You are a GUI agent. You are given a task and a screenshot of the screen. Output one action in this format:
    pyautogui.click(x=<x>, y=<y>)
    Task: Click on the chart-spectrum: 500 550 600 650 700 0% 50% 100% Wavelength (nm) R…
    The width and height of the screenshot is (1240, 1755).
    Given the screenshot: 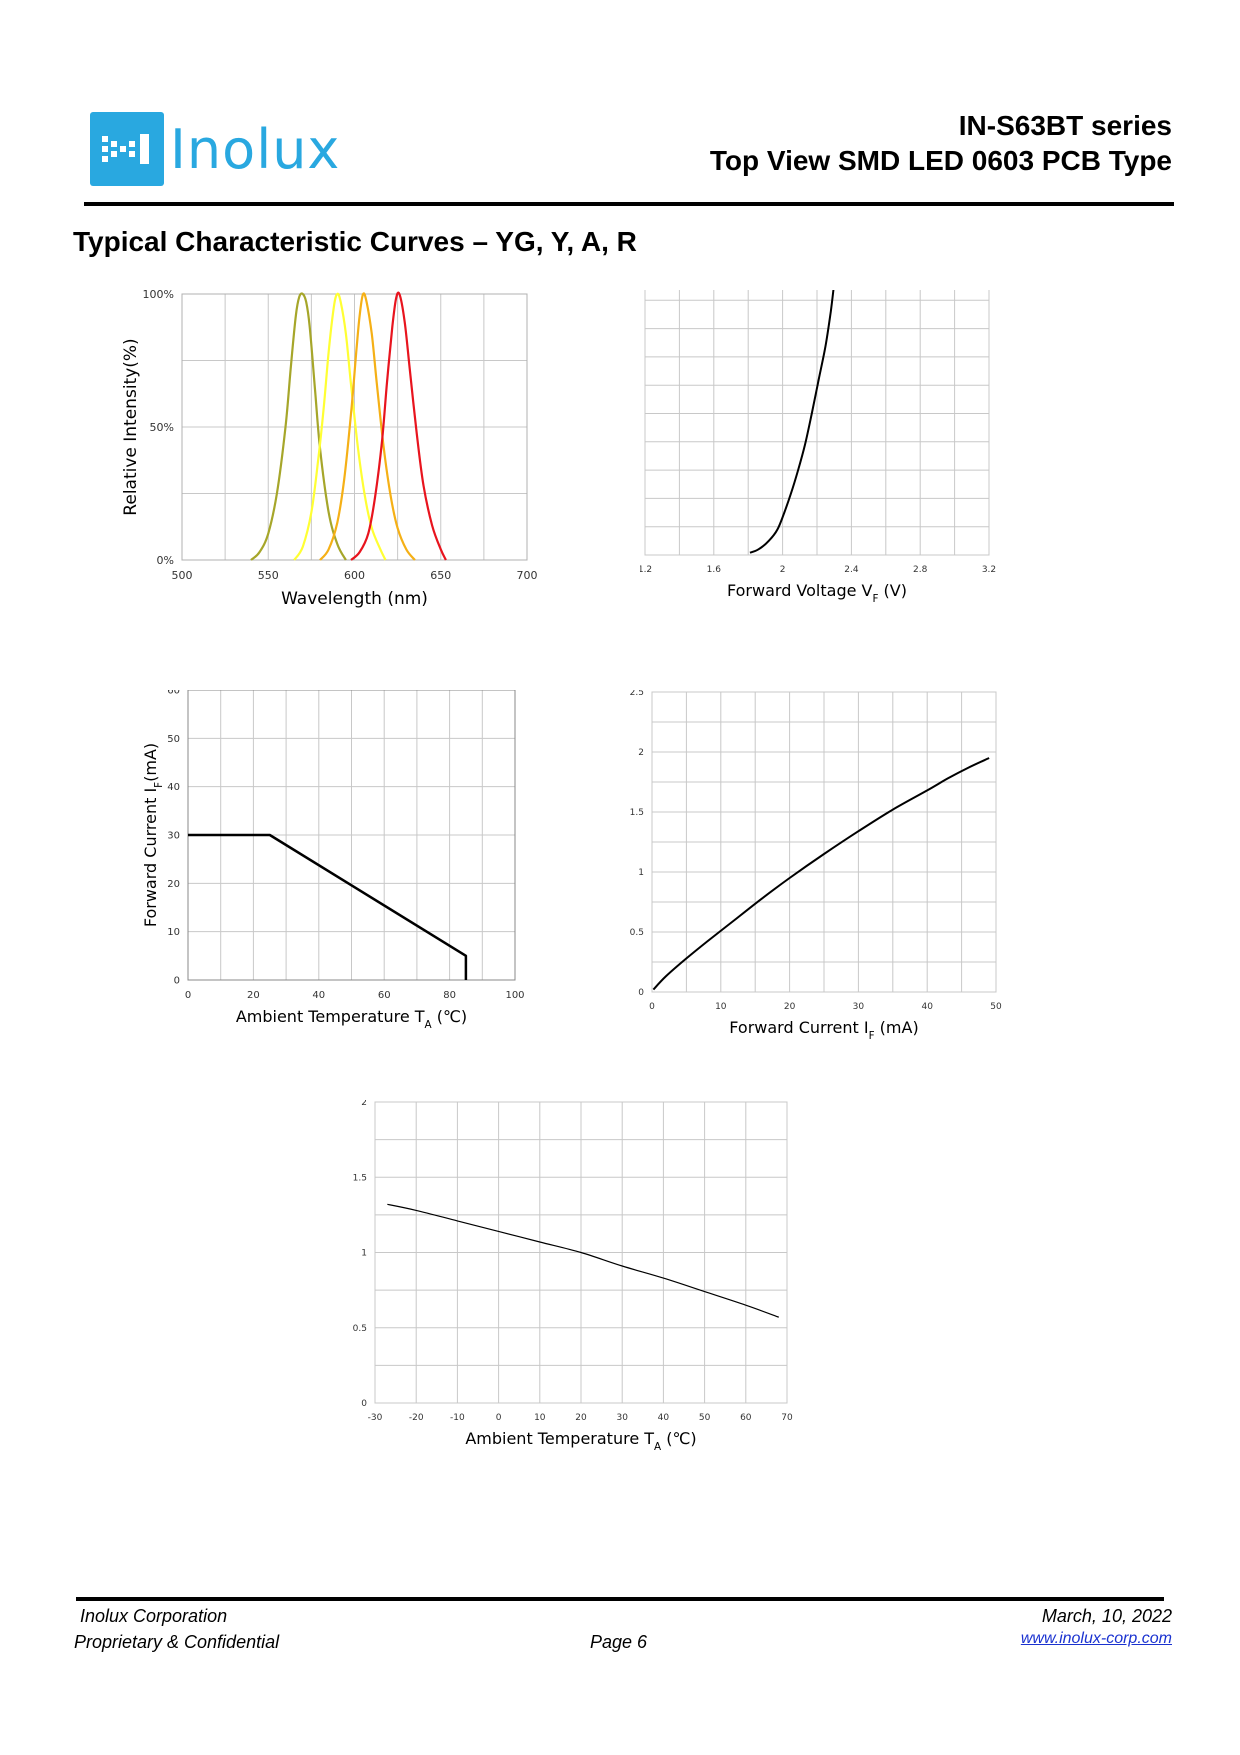 What is the action you would take?
    pyautogui.click(x=329, y=449)
    